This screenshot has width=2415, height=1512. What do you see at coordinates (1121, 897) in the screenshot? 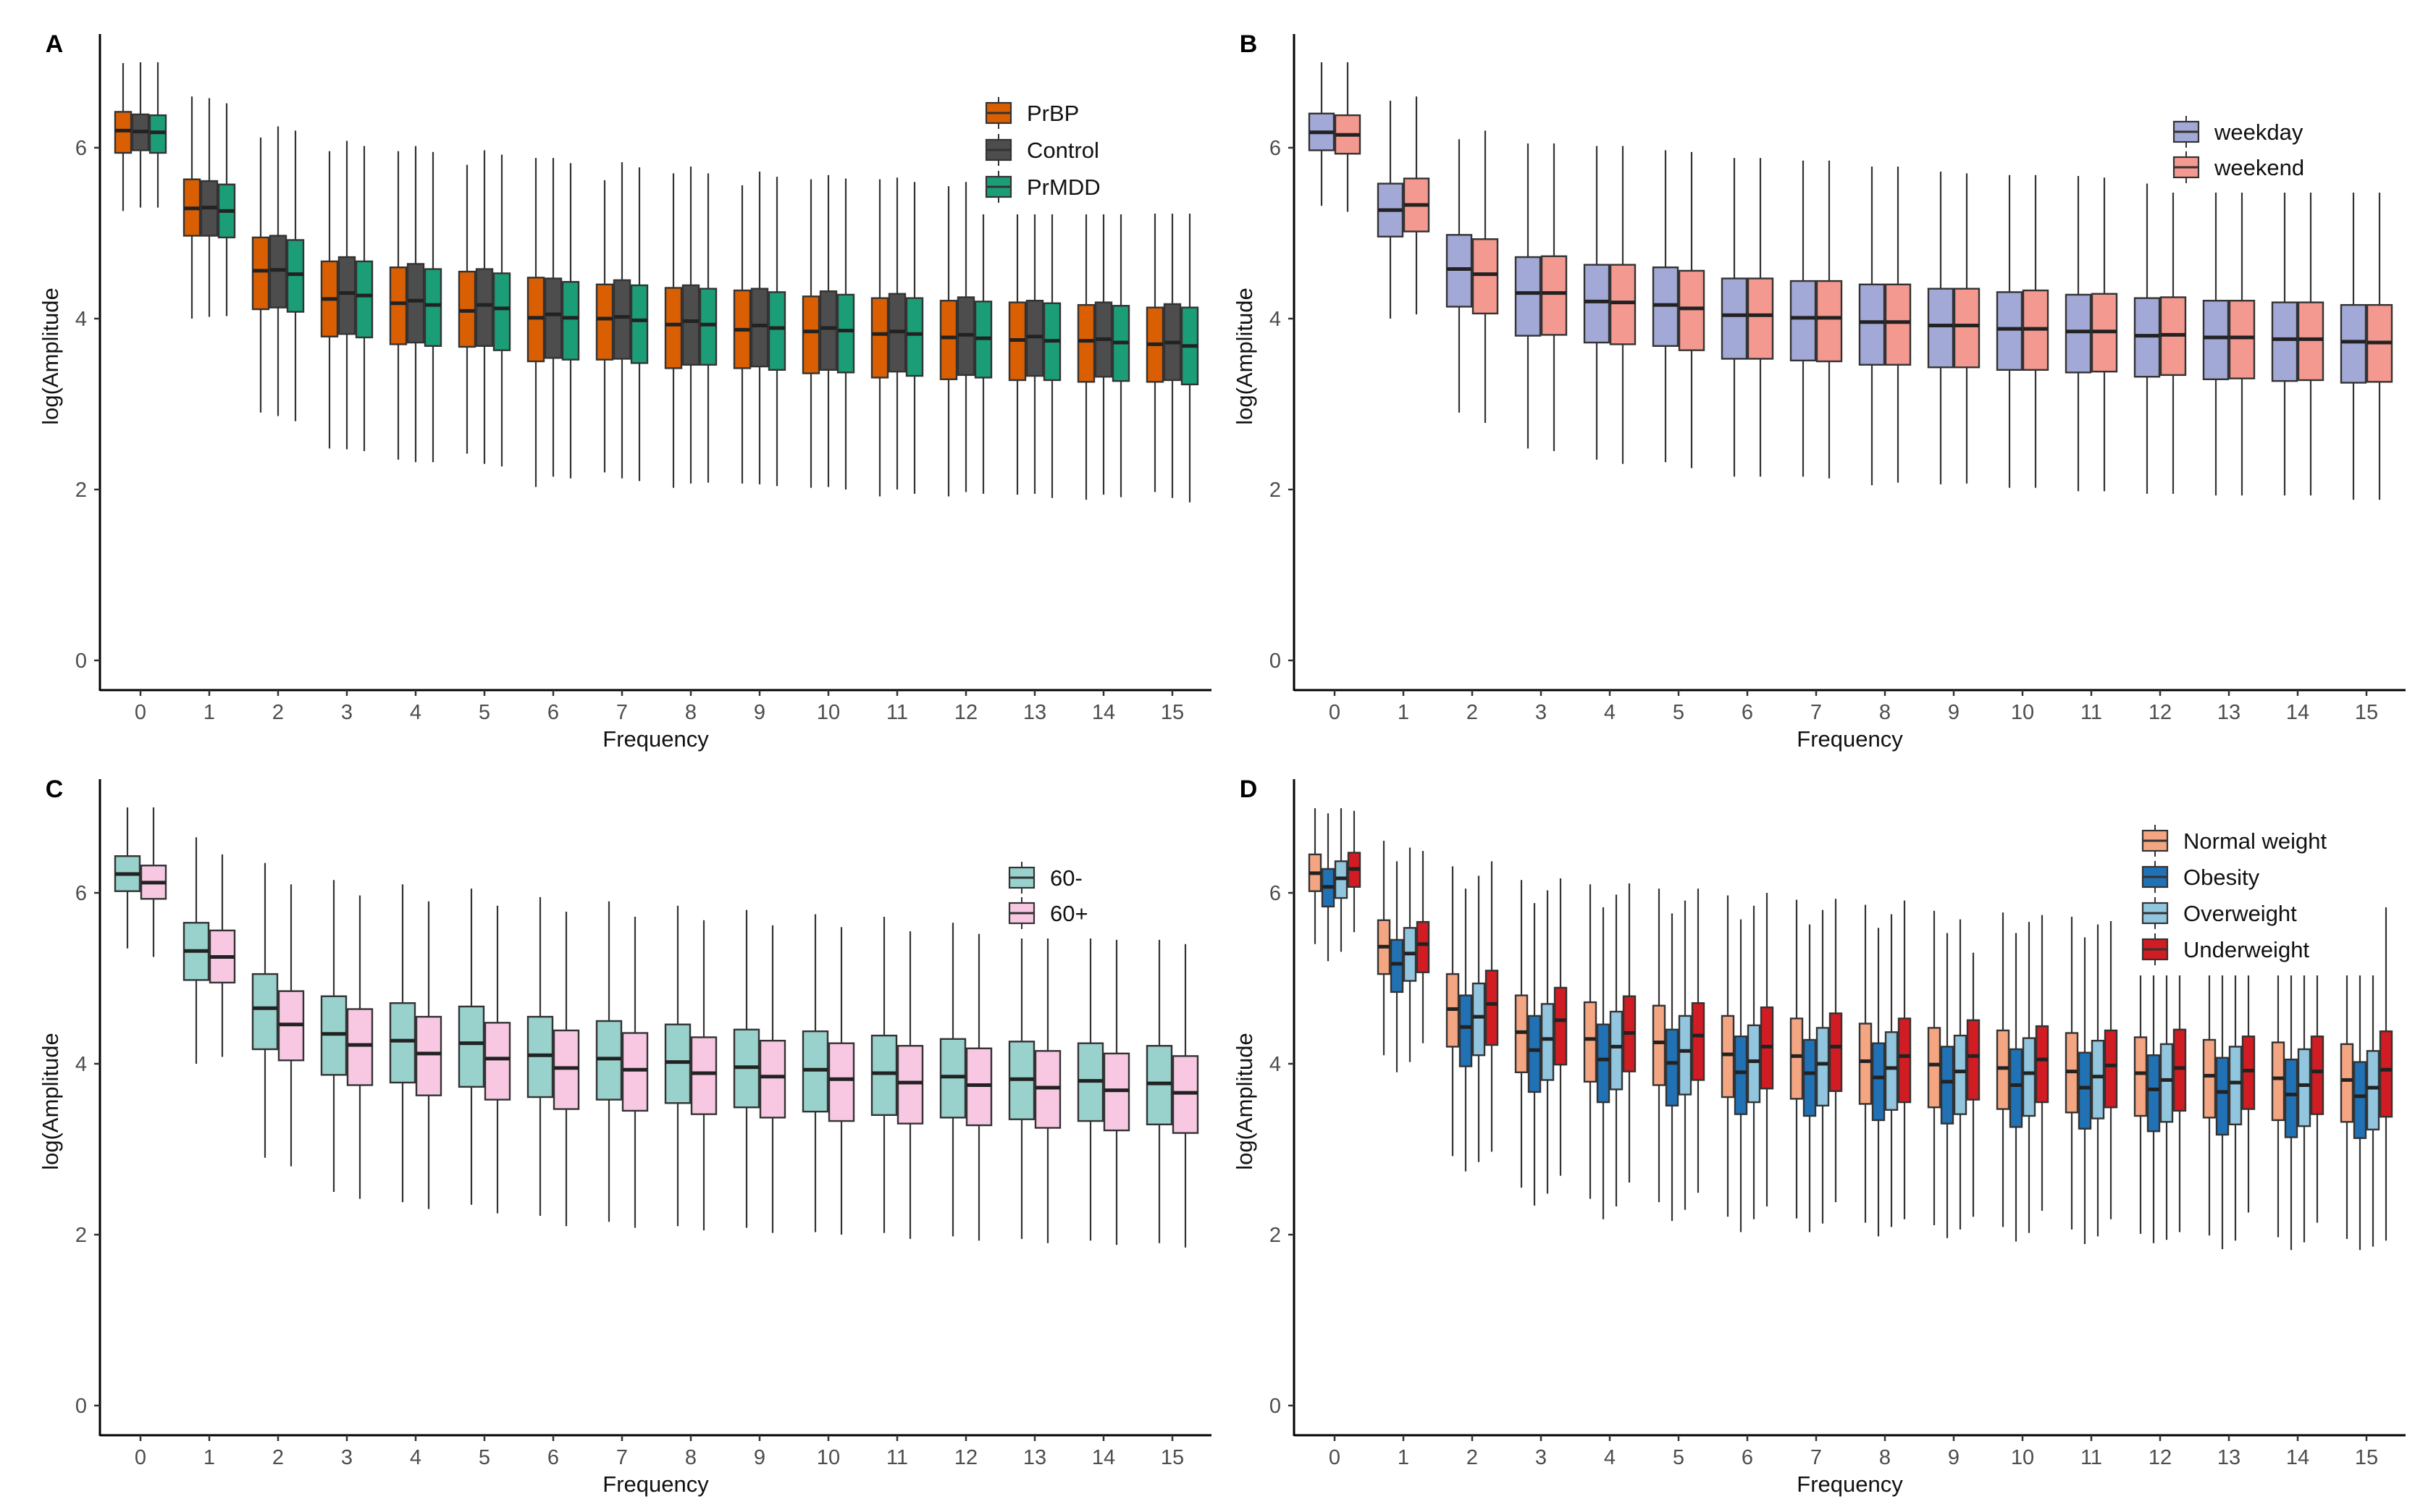
I see `legend: 60-60+` at bounding box center [1121, 897].